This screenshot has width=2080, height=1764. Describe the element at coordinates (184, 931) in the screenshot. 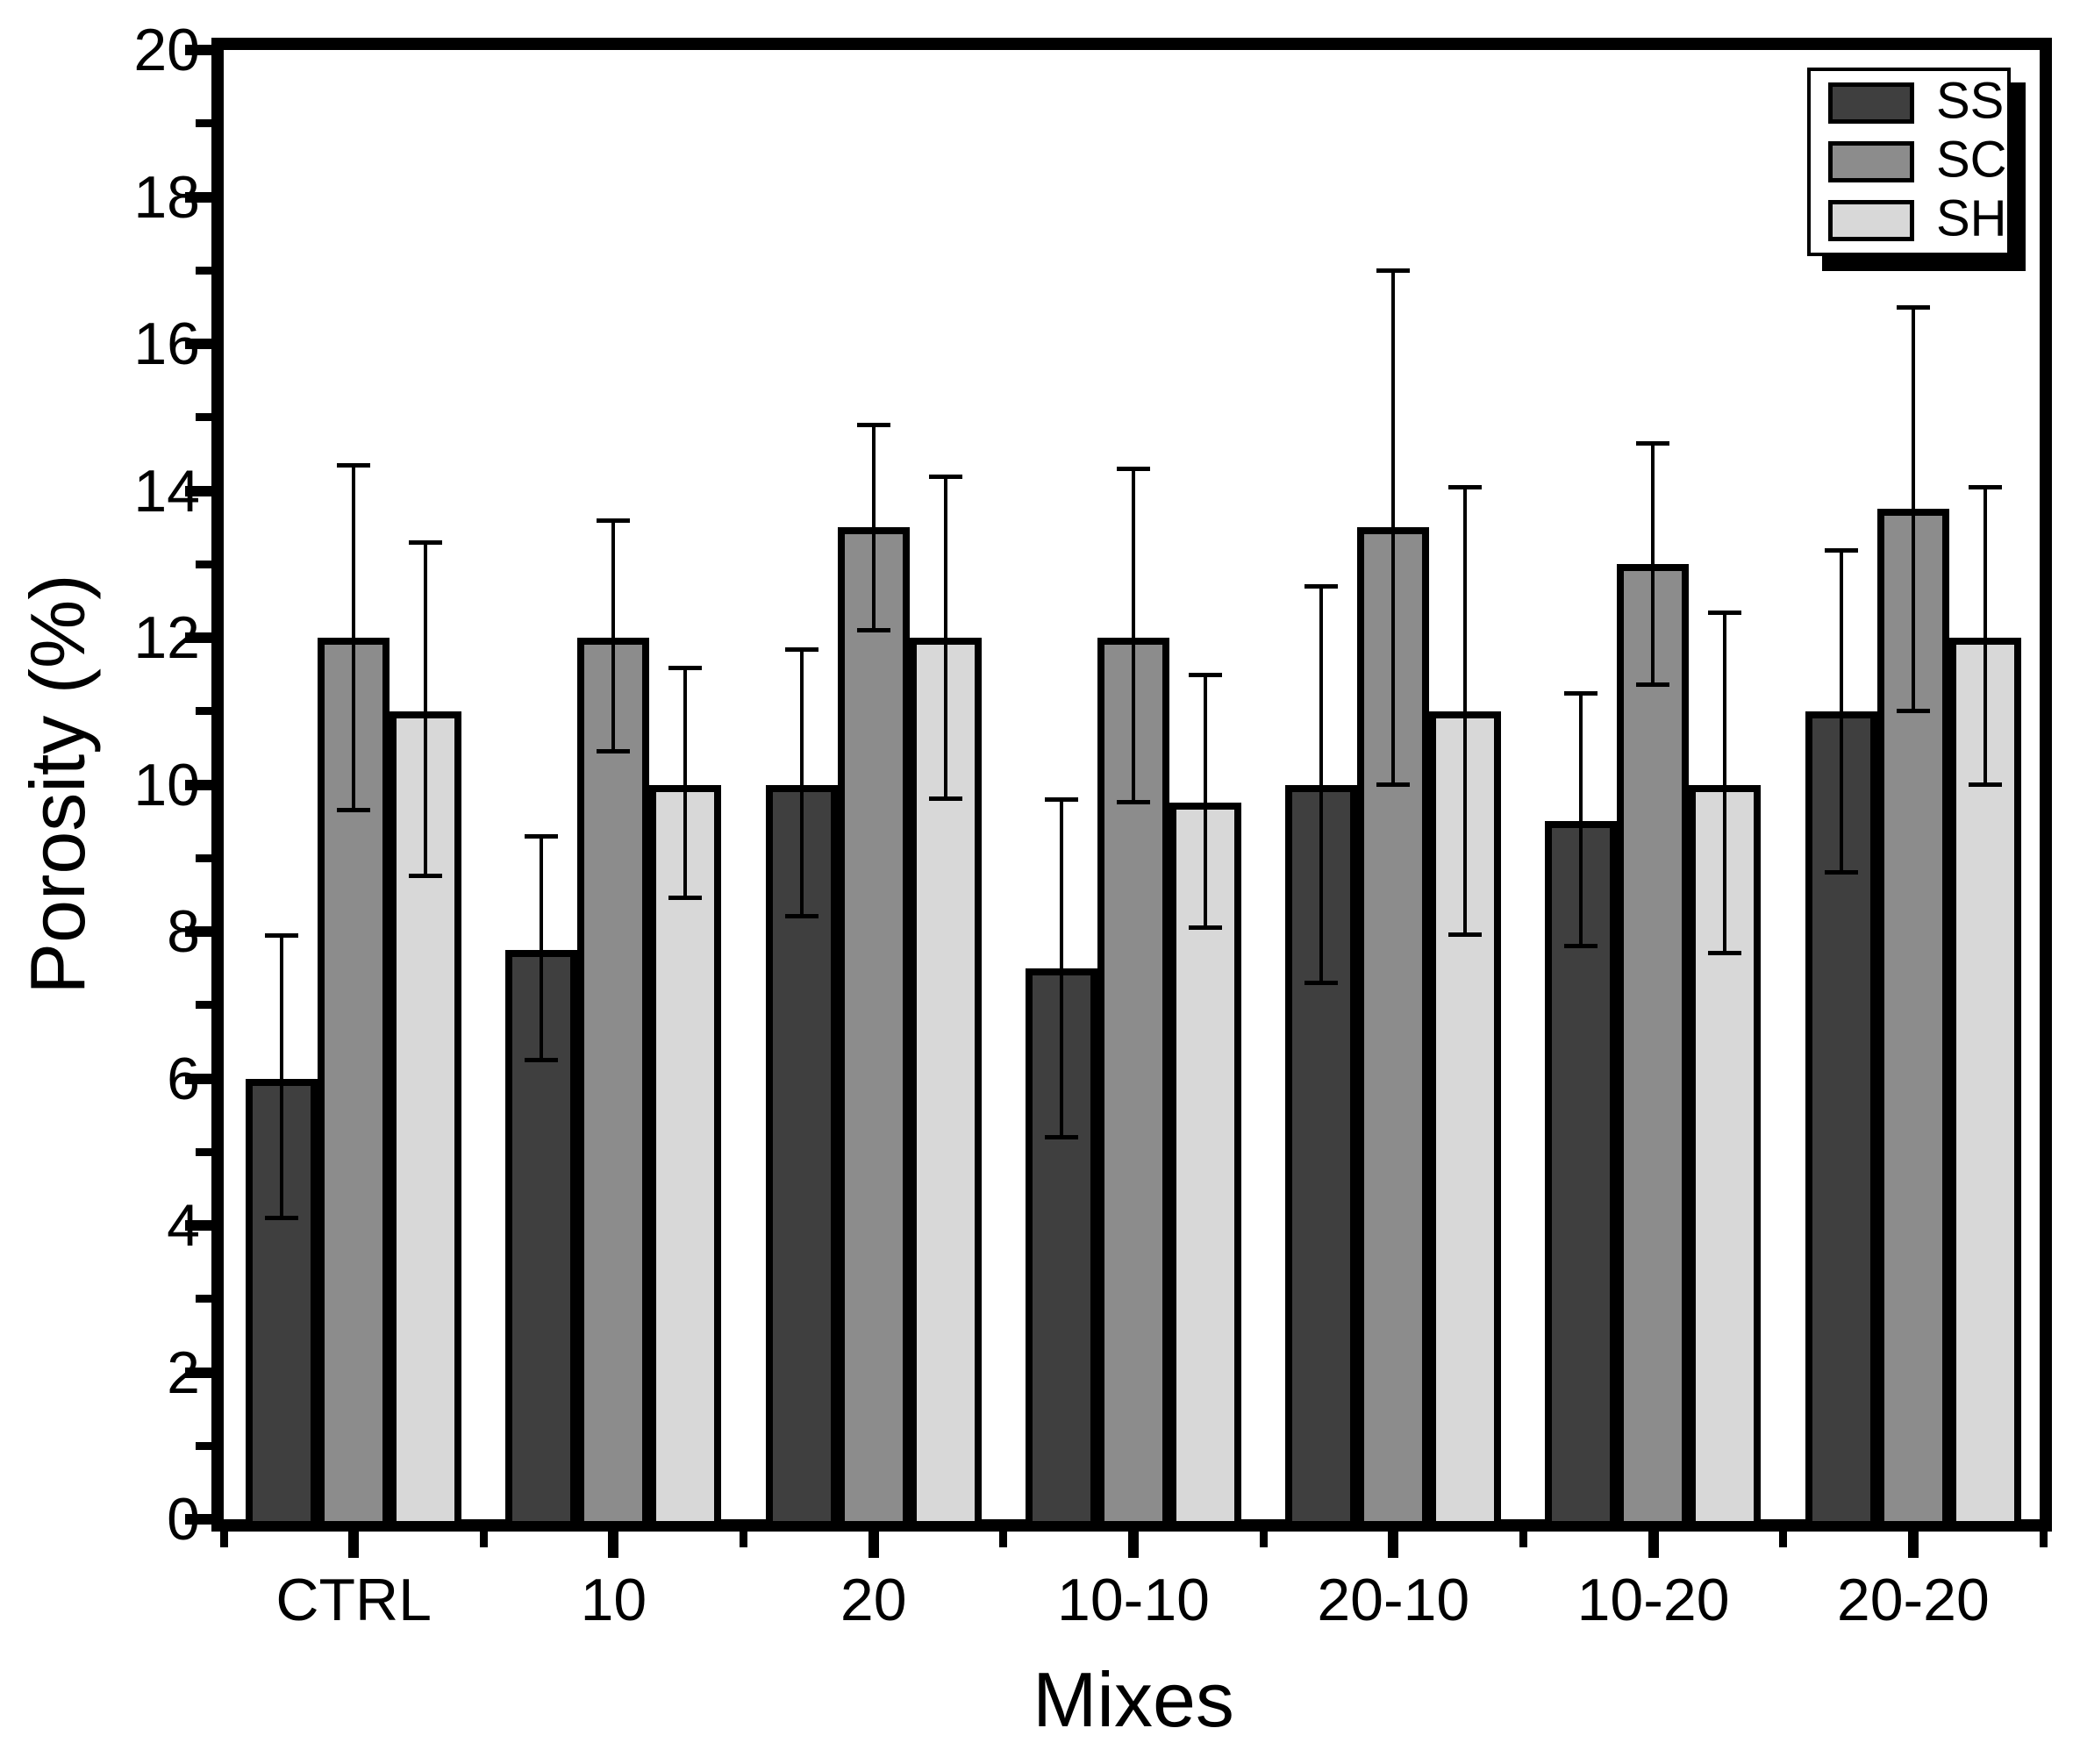

I see `y-tick-label-8: 8` at that location.